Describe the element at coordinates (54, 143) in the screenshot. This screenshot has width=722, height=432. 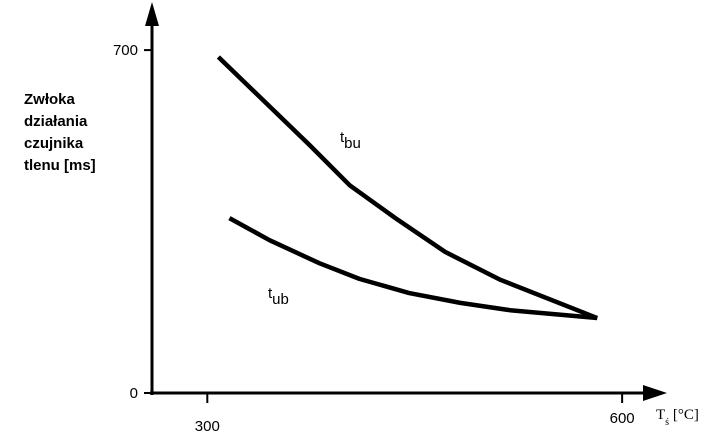
I see `y-axis-label: czujnika` at that location.